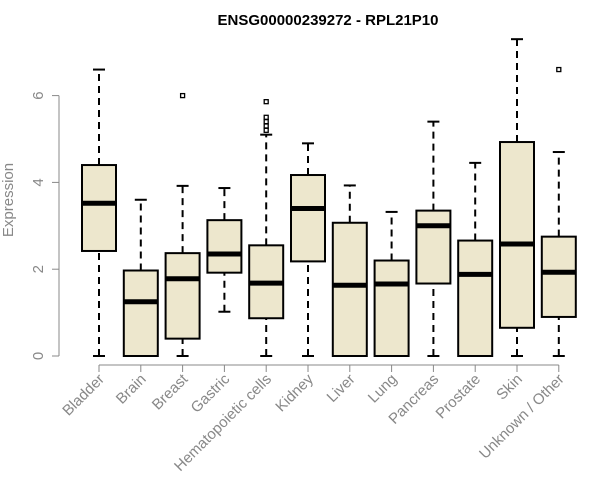  I want to click on box-prostate, so click(475, 259).